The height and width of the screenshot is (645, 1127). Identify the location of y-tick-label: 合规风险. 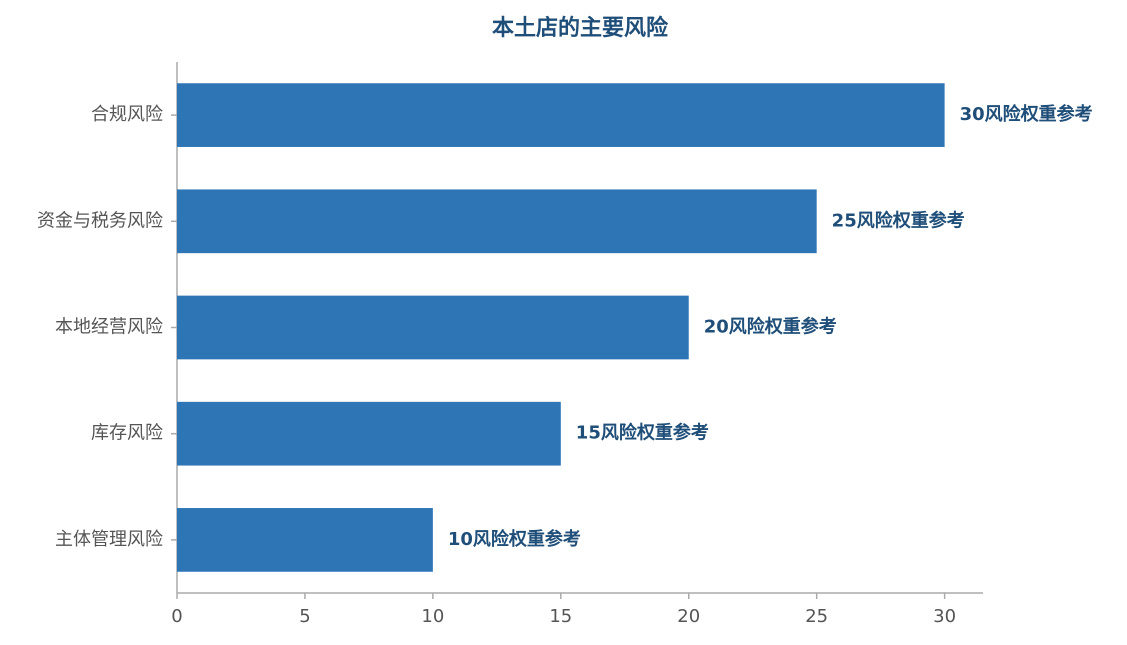
(127, 114).